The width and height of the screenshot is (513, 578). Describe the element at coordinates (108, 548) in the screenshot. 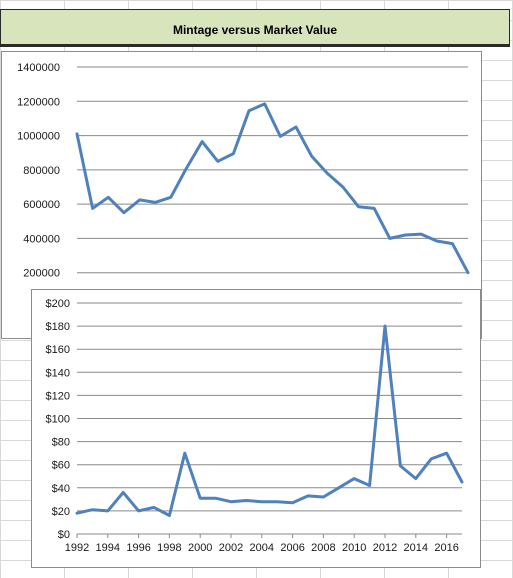

I see `market-value-x-tick-label: 1994` at that location.